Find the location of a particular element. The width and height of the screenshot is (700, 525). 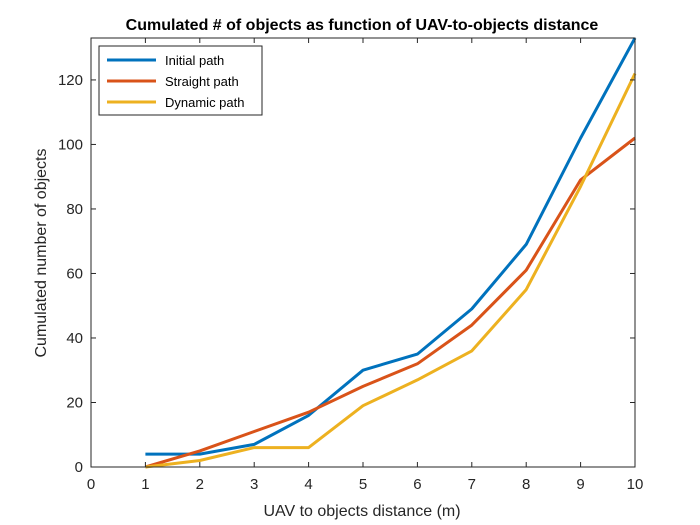

y-tick-label: 120 is located at coordinates (70, 80).